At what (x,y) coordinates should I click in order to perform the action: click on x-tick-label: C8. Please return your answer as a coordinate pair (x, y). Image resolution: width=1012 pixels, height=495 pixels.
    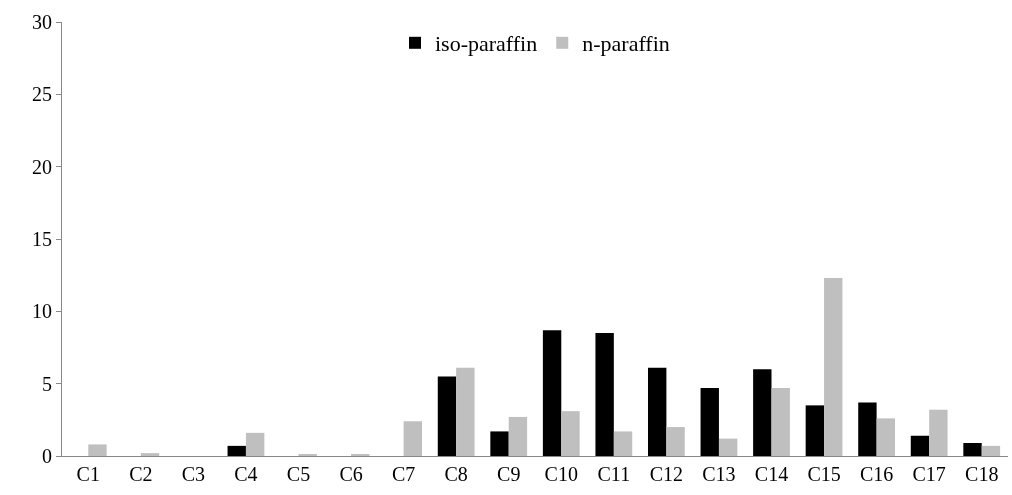
    Looking at the image, I should click on (456, 474).